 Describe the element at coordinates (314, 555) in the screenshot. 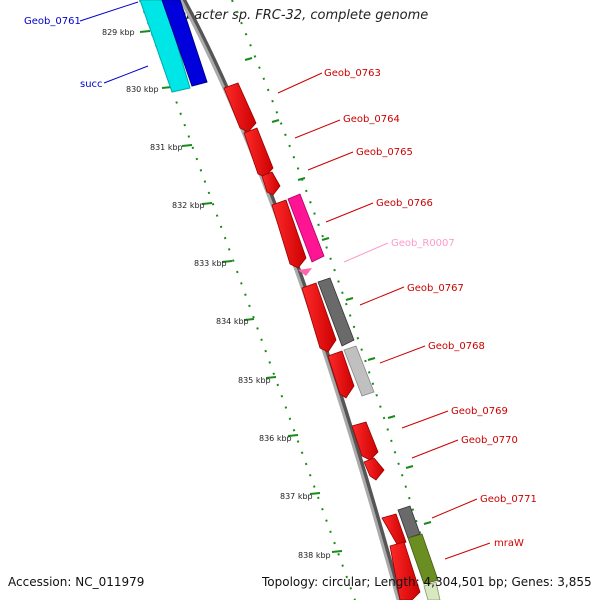

I see `tick-label: 838 kbp` at that location.